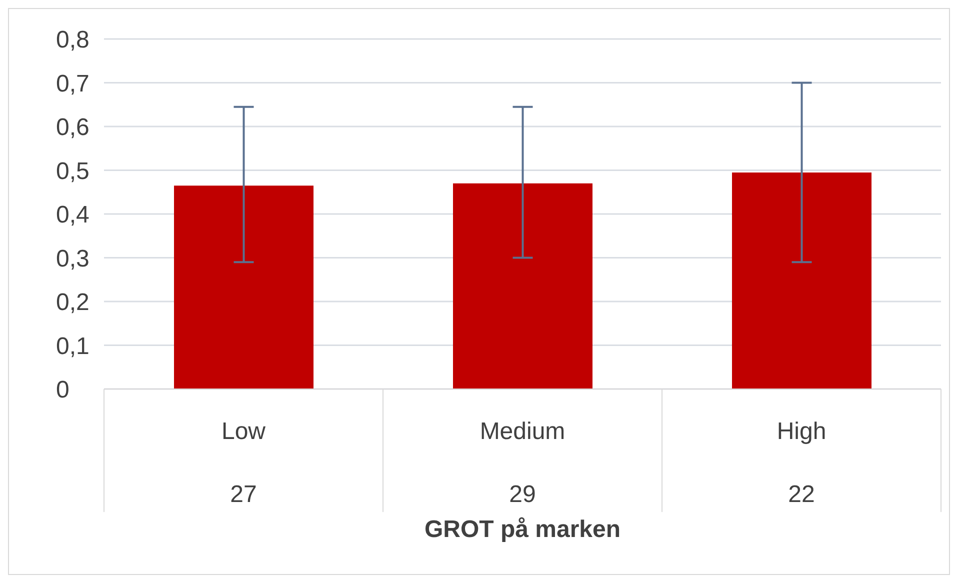  What do you see at coordinates (73, 302) in the screenshot?
I see `y-tick-label: 0,2` at bounding box center [73, 302].